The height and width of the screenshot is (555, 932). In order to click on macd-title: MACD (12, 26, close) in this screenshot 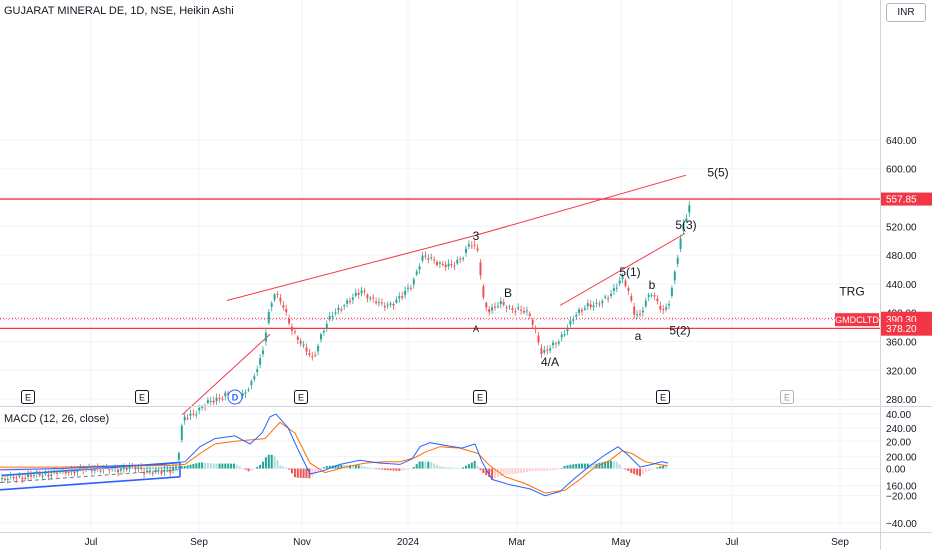, I will do `click(57, 419)`.